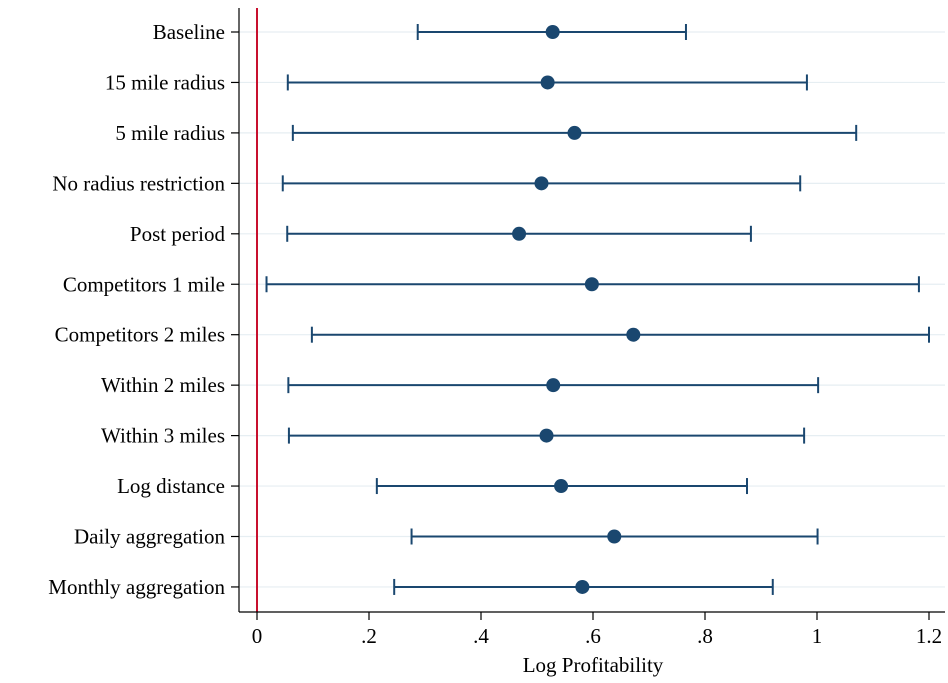  What do you see at coordinates (257, 636) in the screenshot?
I see `x-tick-label: 0` at bounding box center [257, 636].